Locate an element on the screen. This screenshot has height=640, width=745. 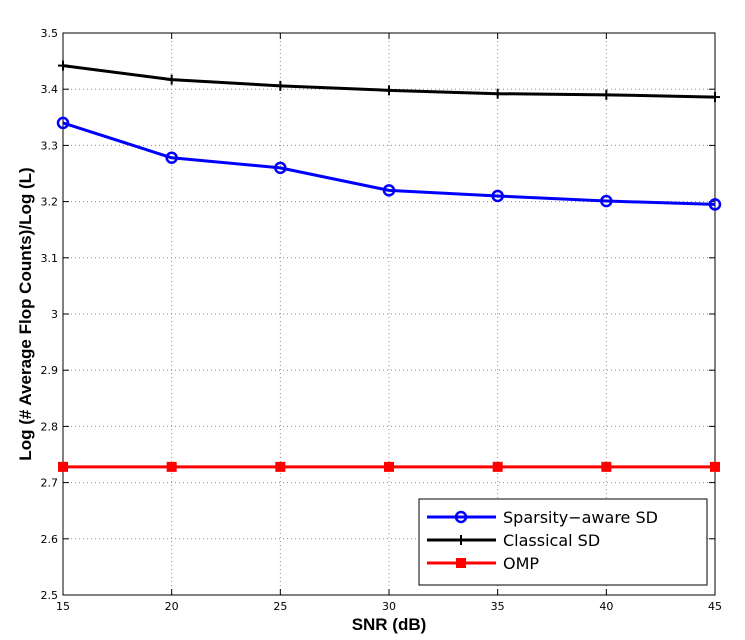
series-omp is located at coordinates (389, 466).